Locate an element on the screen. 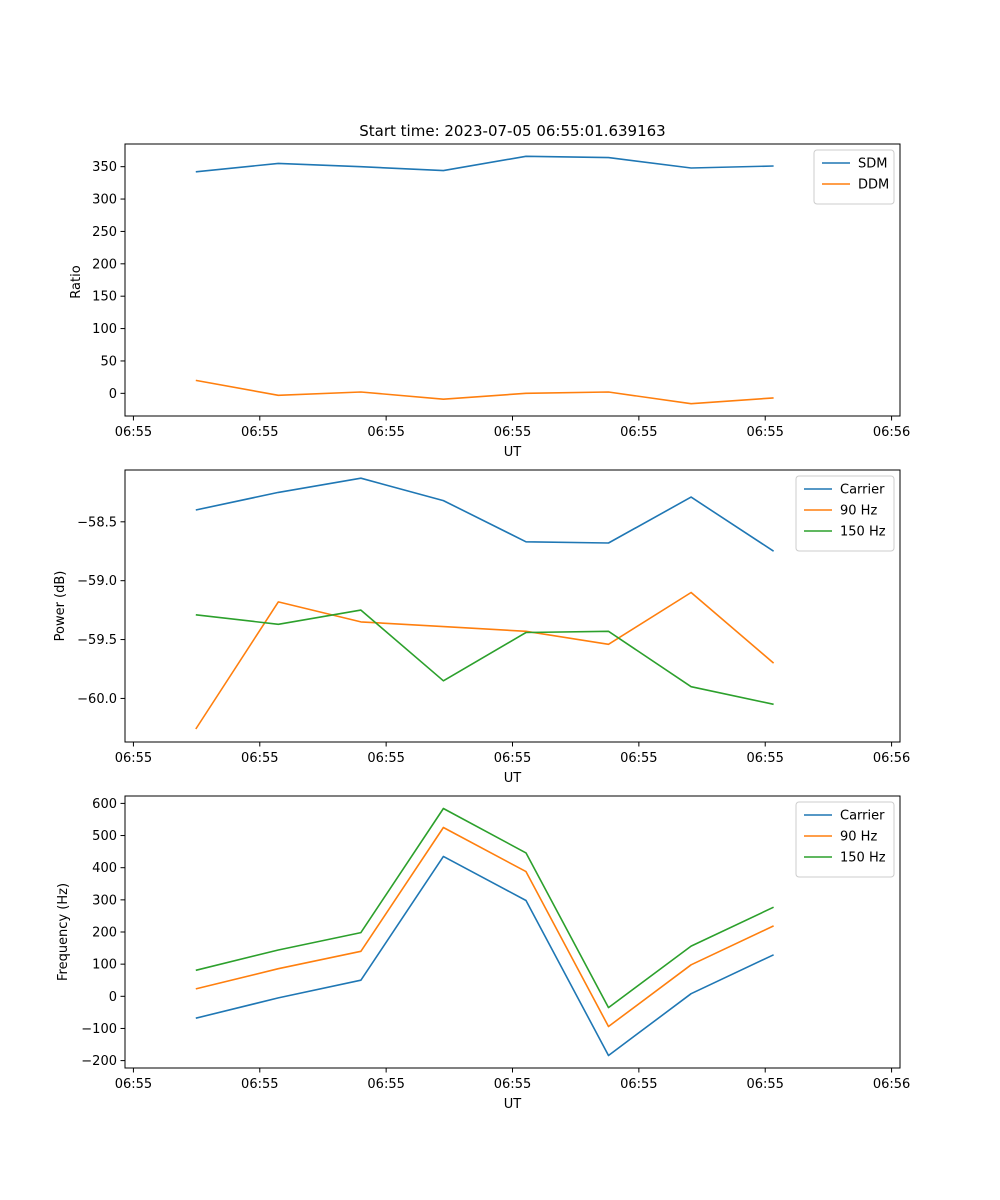 This screenshot has width=1000, height=1200. power-y-tick-label: −59.5 is located at coordinates (97, 640).